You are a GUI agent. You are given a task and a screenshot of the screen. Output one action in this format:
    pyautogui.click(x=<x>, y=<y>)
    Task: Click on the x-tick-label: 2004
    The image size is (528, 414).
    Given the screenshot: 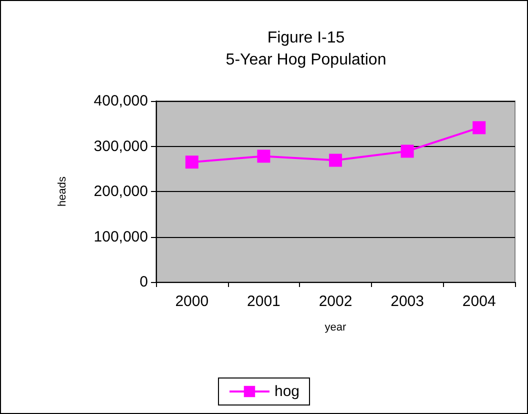 What is the action you would take?
    pyautogui.click(x=479, y=301)
    